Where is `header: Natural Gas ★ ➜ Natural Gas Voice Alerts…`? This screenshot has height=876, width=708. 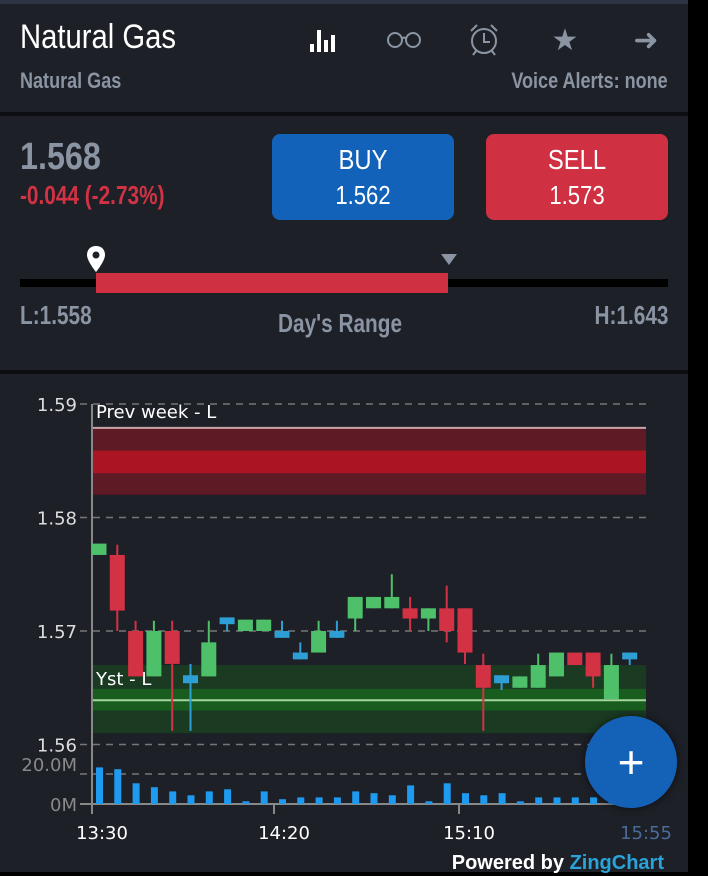
header: Natural Gas ★ ➜ Natural Gas Voice Alerts… is located at coordinates (344, 60).